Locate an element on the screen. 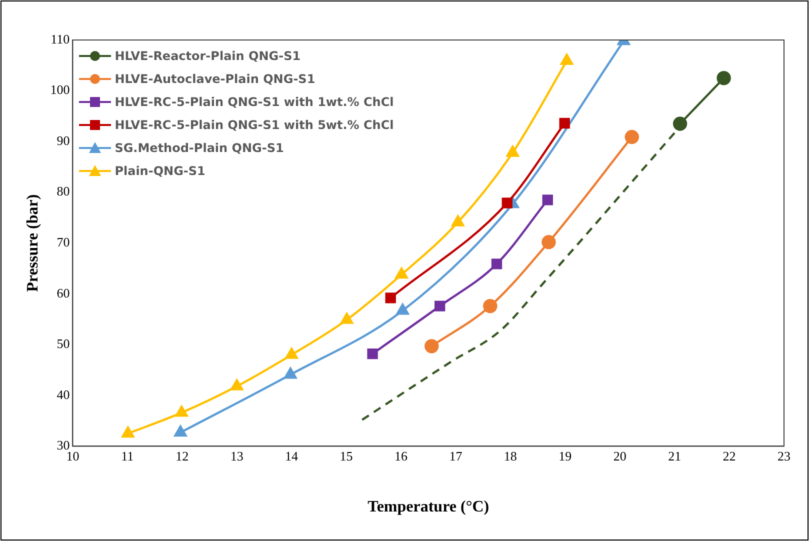 This screenshot has width=809, height=541. x-tick-label: 17 is located at coordinates (456, 456).